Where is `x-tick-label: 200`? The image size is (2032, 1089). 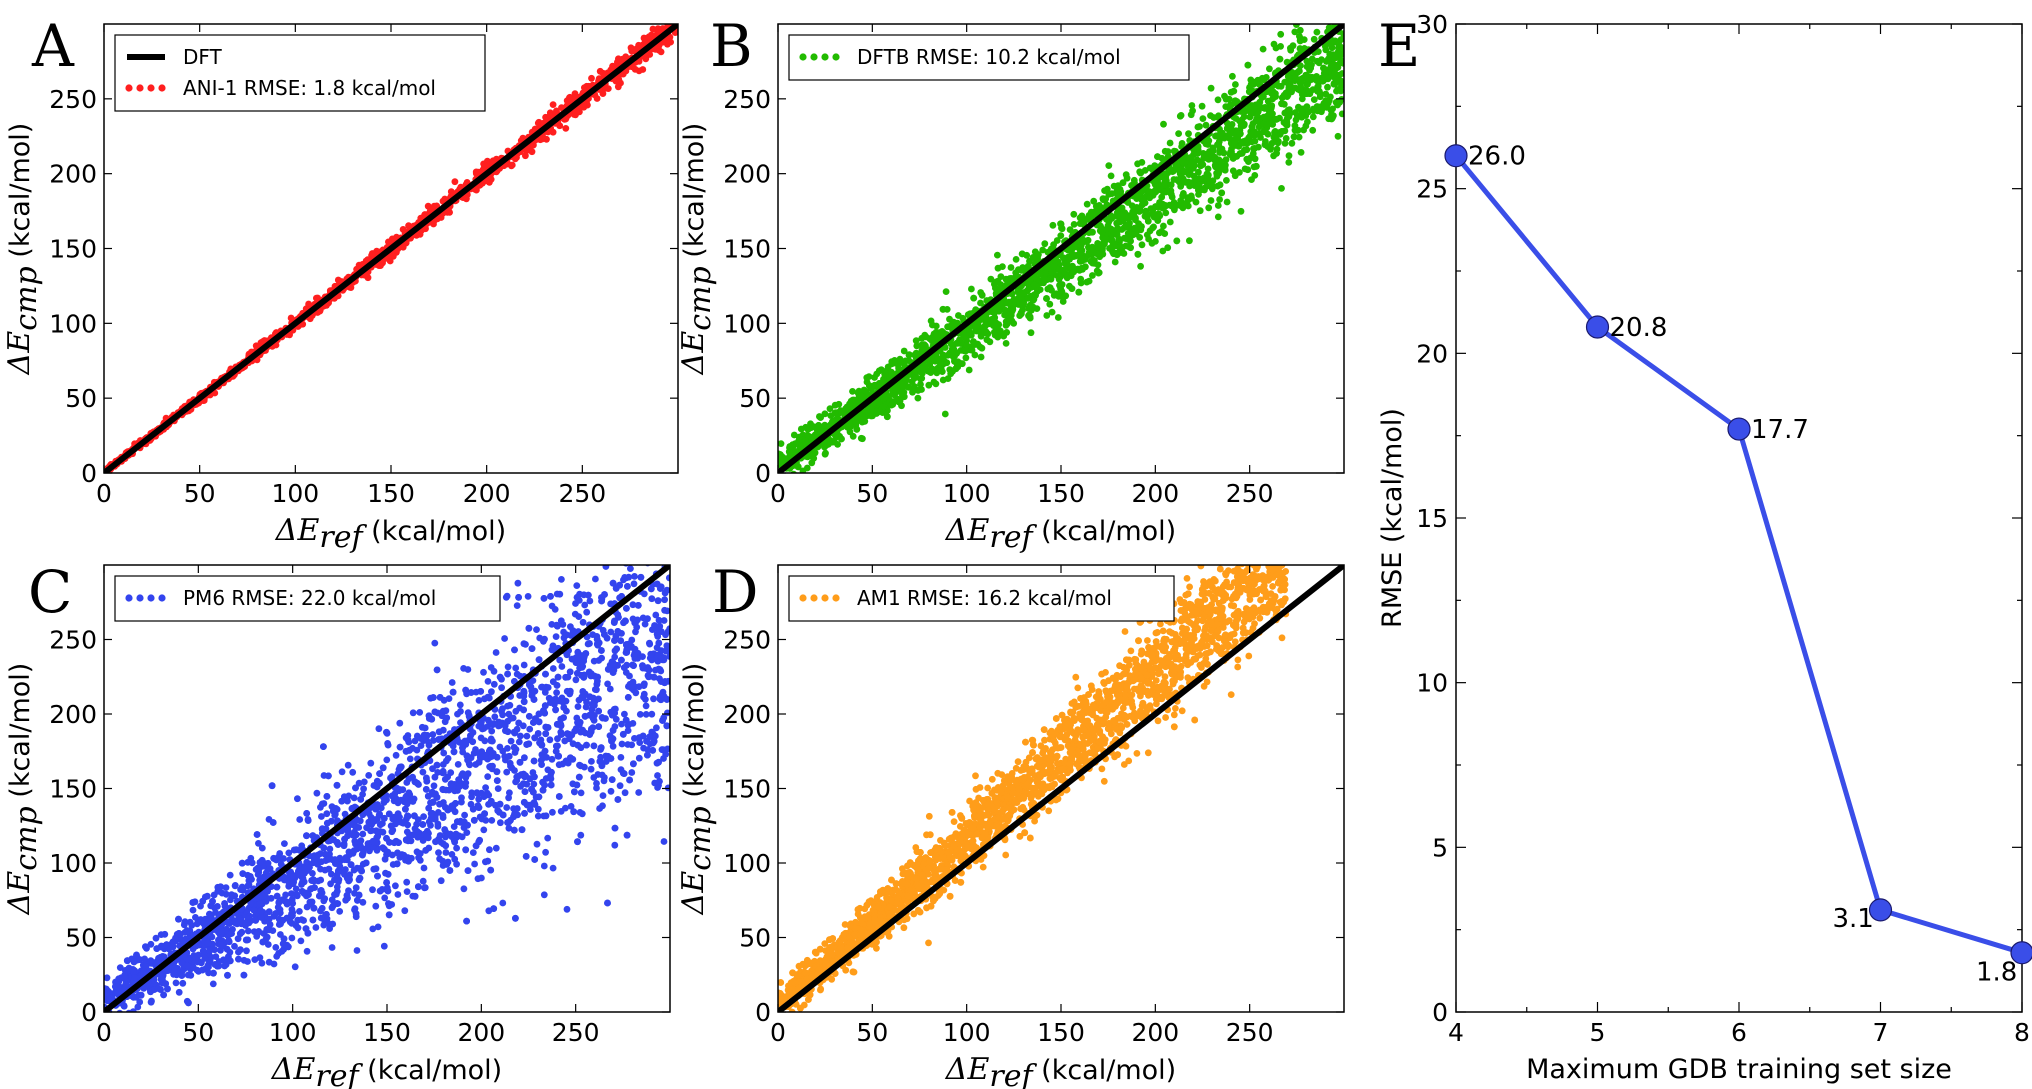 x-tick-label: 200 is located at coordinates (1155, 493).